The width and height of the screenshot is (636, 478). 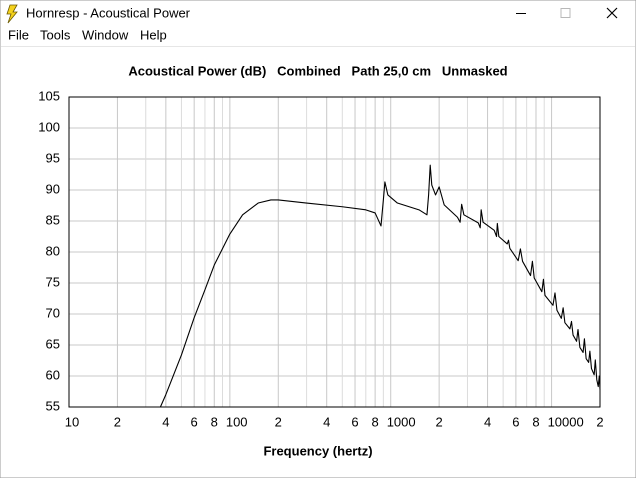 What do you see at coordinates (53, 157) in the screenshot?
I see `y-tick-label: 95` at bounding box center [53, 157].